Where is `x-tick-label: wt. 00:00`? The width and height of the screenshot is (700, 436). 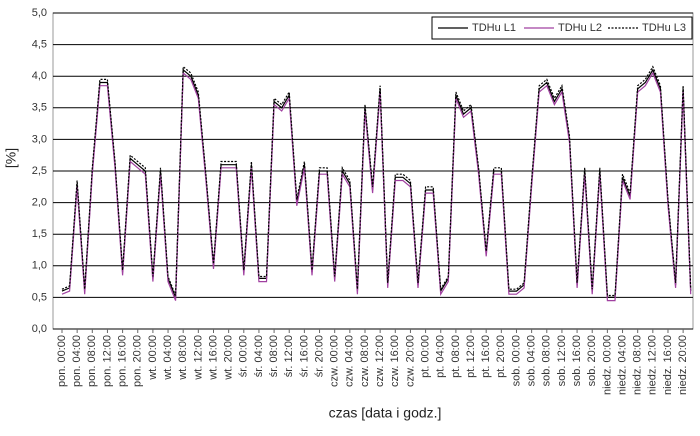 x-tick-label: wt. 00:00 is located at coordinates (153, 358).